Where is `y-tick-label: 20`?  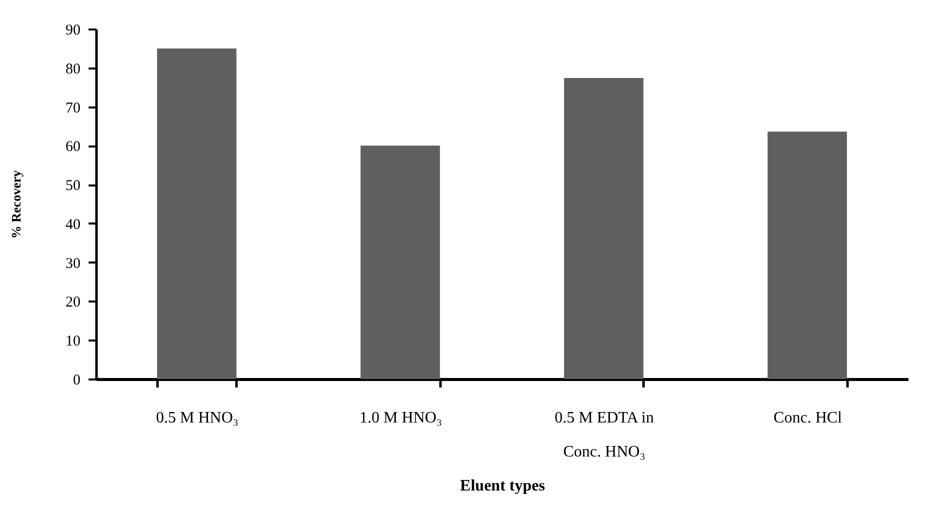
y-tick-label: 20 is located at coordinates (73, 302).